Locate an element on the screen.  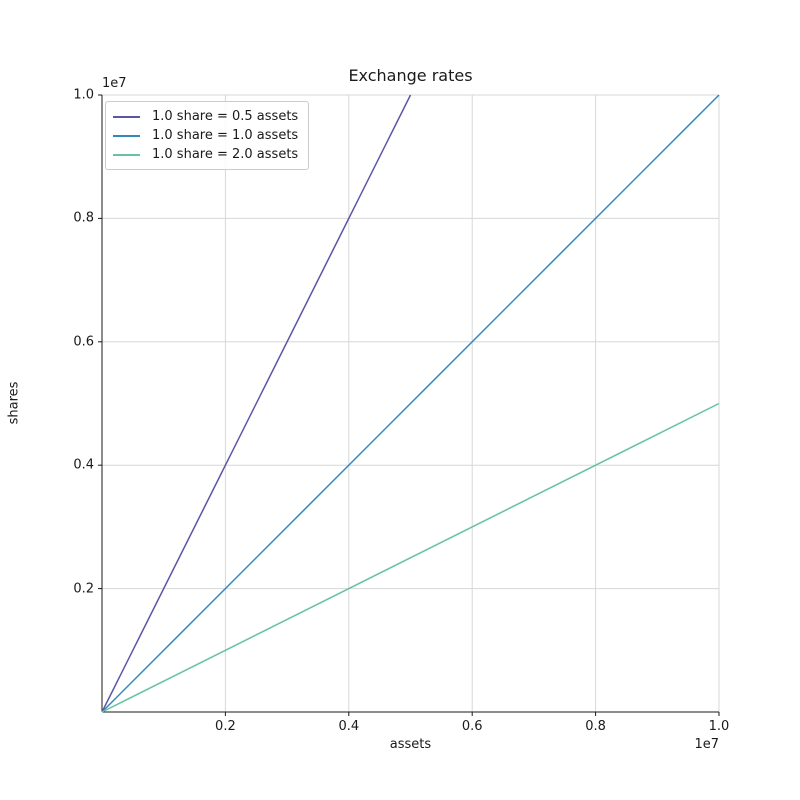
legend-item: 1.0 share = 0.5 assets is located at coordinates (205, 116).